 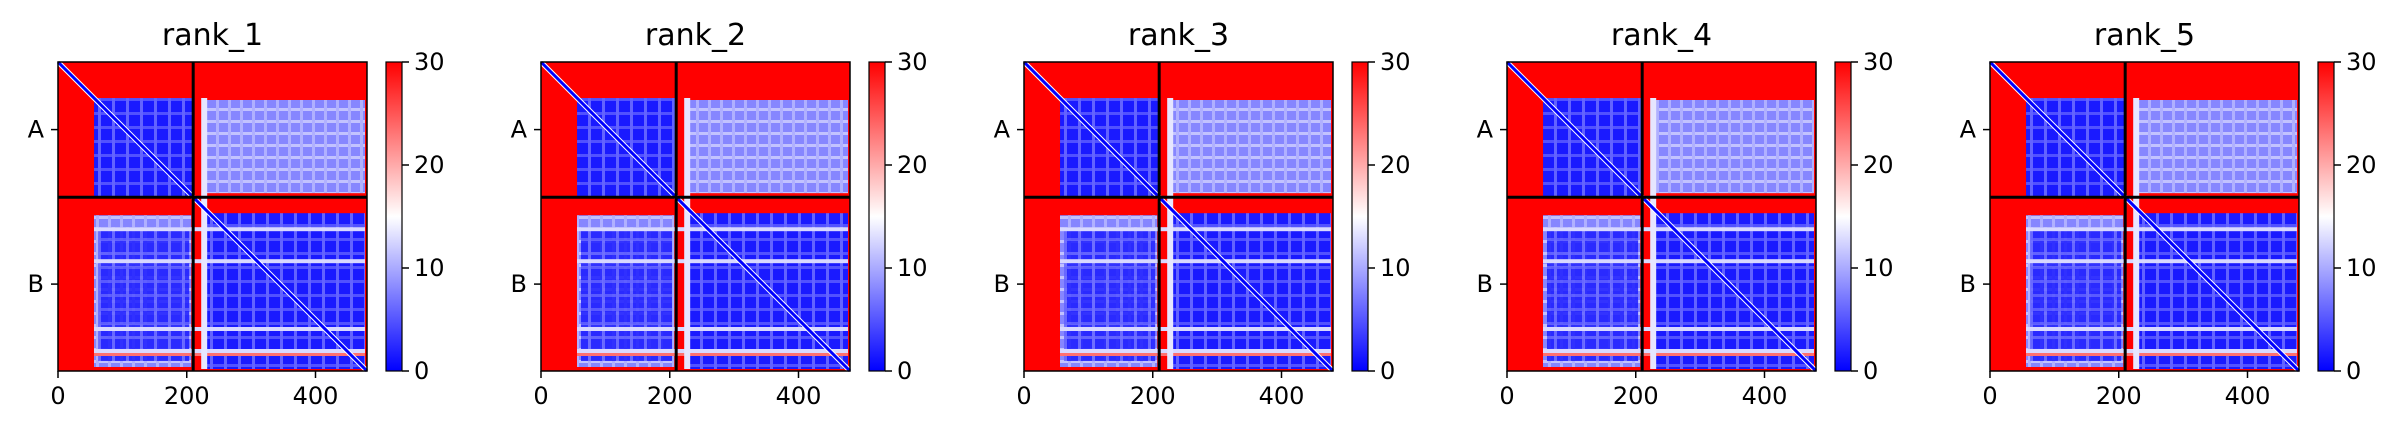 What do you see at coordinates (212, 35) in the screenshot?
I see `panel-title: rank_1` at bounding box center [212, 35].